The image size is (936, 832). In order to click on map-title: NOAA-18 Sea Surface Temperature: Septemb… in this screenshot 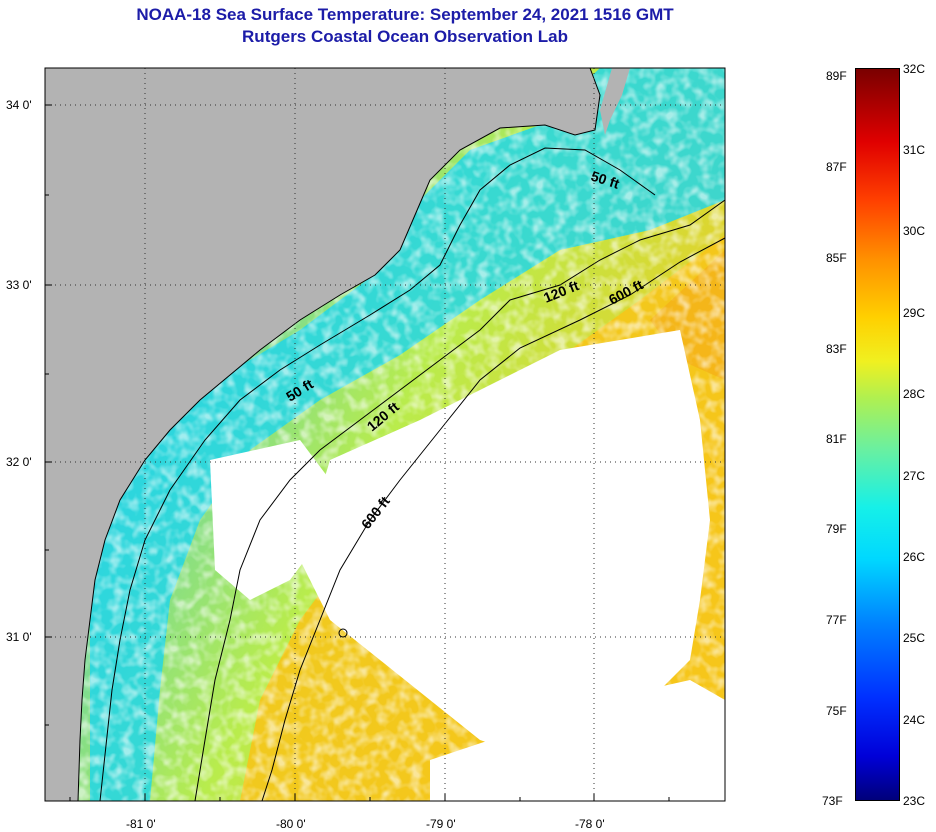, I will do `click(405, 14)`.